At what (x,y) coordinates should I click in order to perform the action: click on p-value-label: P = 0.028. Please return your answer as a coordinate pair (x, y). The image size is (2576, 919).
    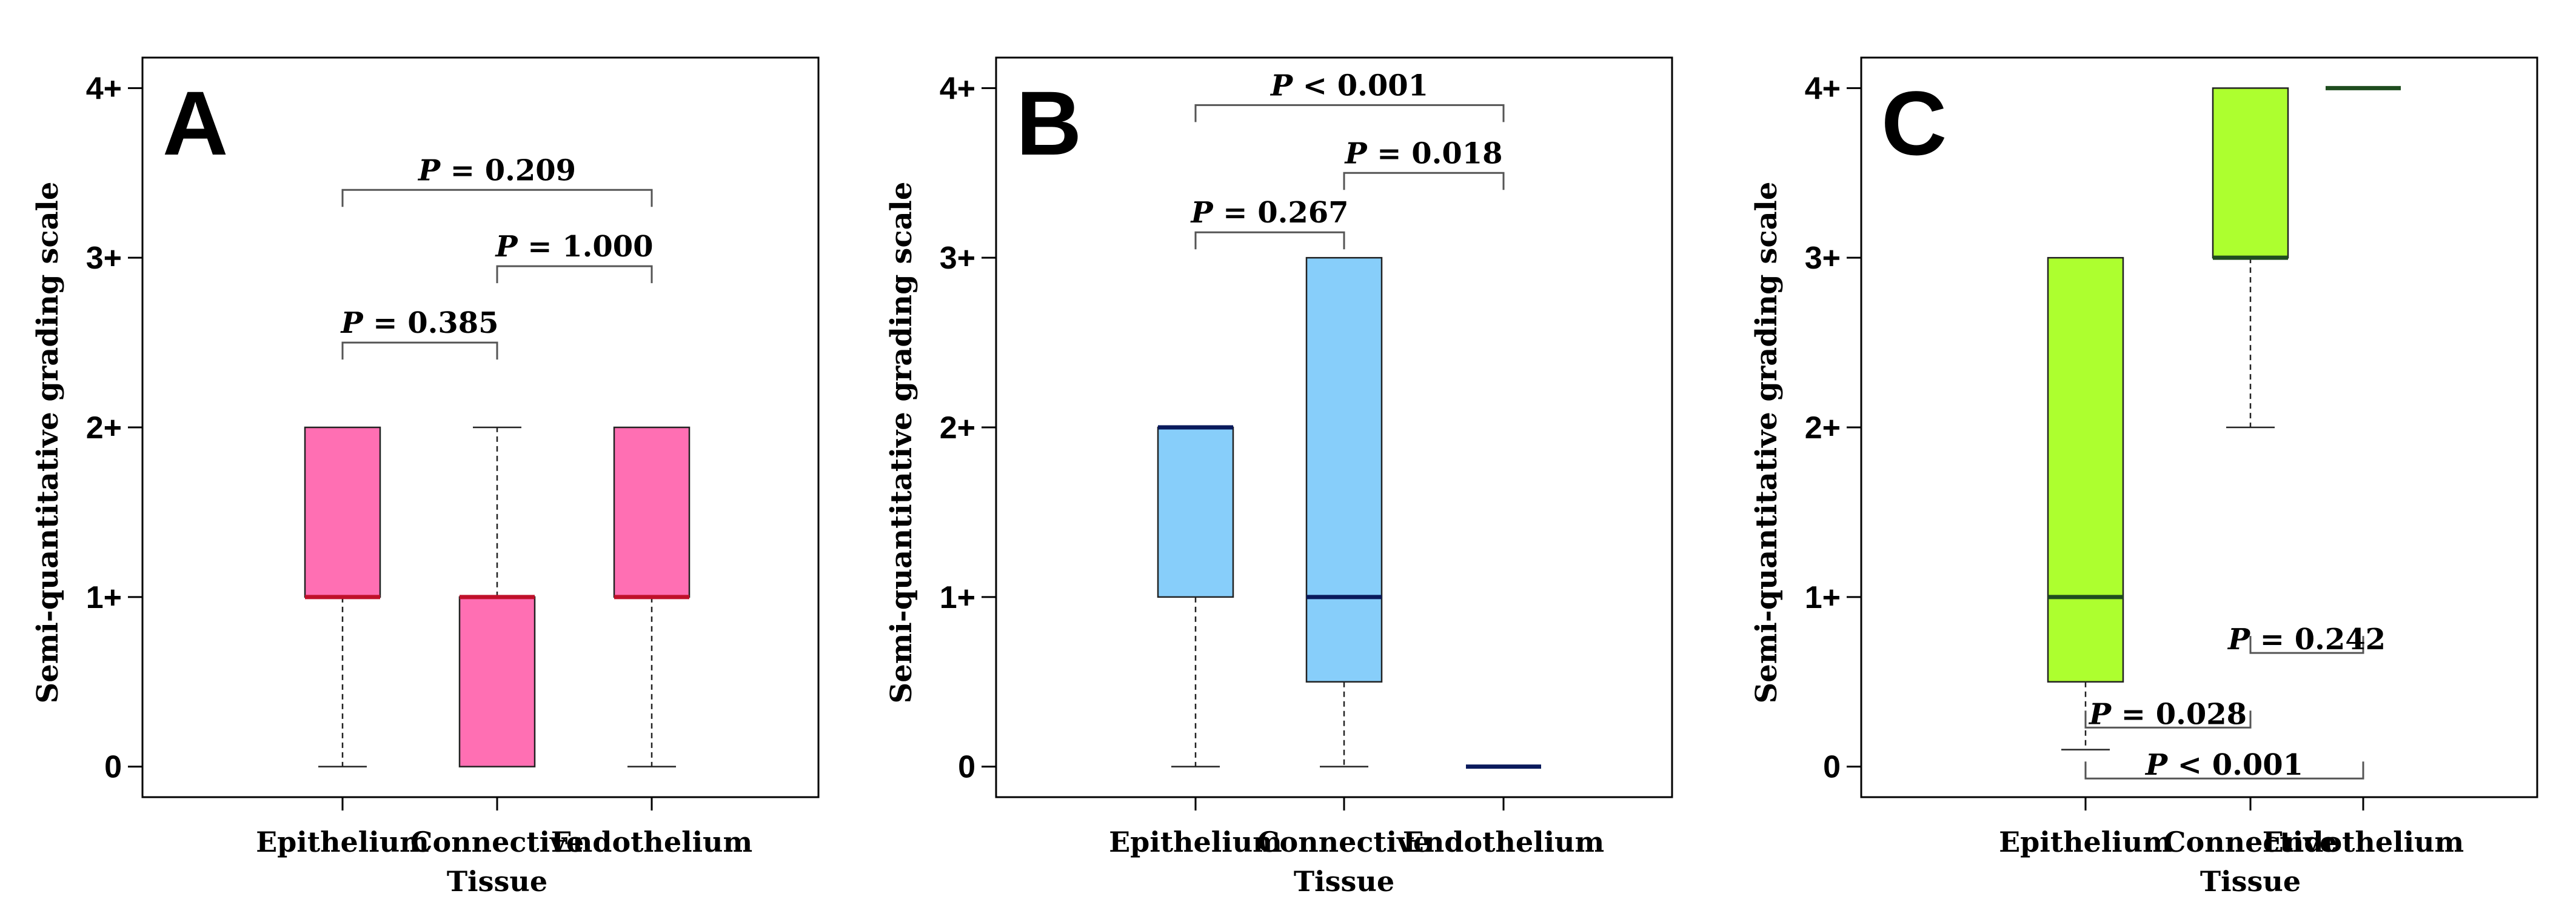
    Looking at the image, I should click on (2167, 714).